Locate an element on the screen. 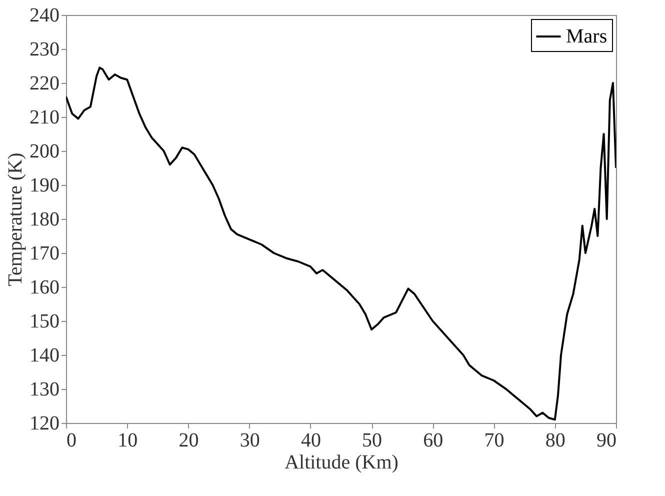  y-tick-label: 190 is located at coordinates (45, 185).